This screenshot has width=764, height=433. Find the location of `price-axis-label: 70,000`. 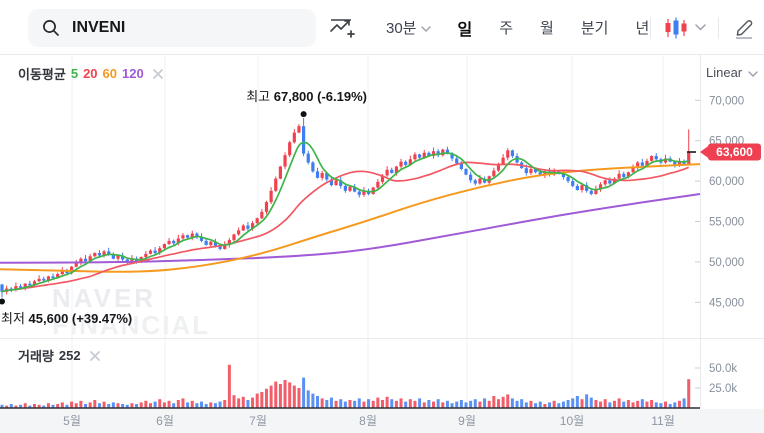

price-axis-label: 70,000 is located at coordinates (726, 101).